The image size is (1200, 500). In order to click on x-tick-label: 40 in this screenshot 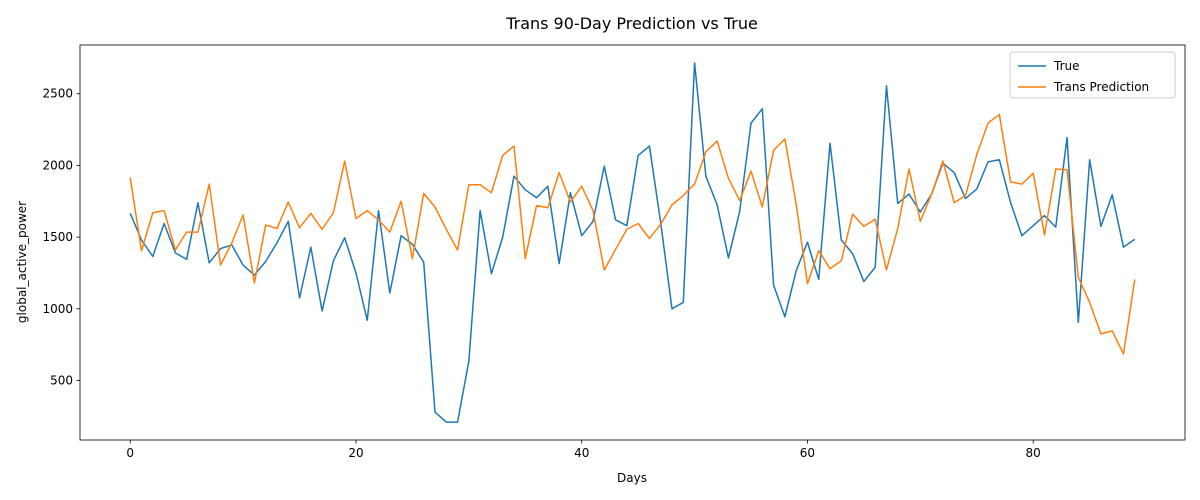, I will do `click(581, 453)`.